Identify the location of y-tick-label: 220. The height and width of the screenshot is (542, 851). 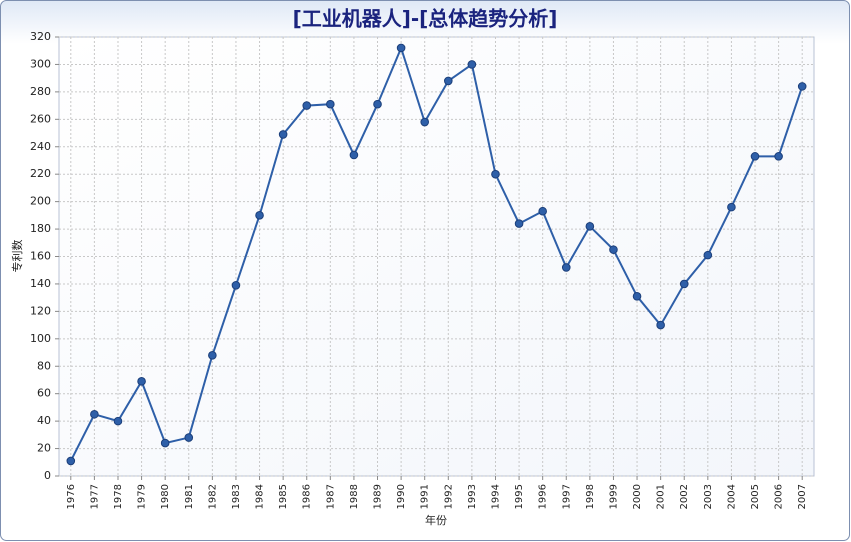
(40, 173).